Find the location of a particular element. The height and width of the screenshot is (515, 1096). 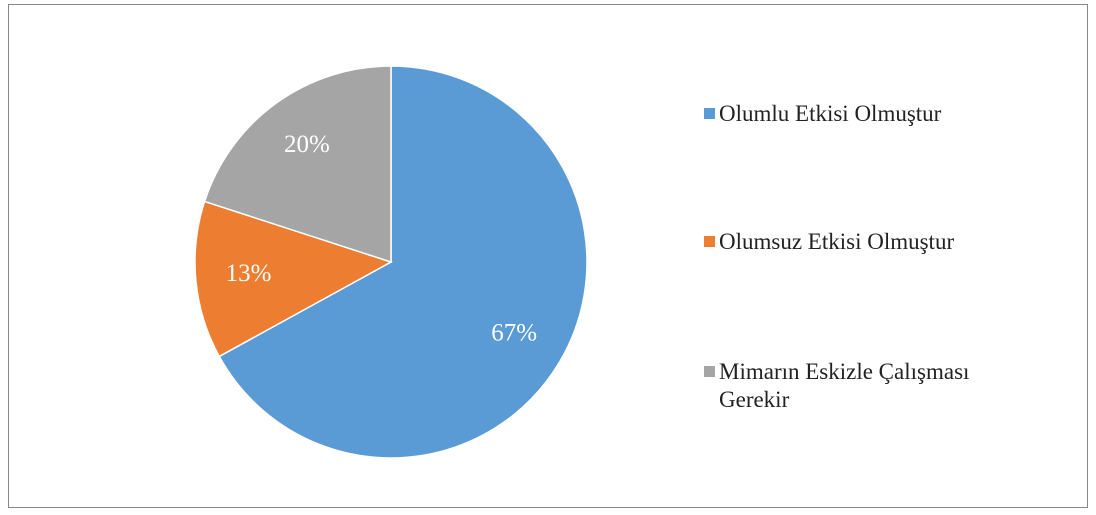

legend-label: Olumlu Etkisi Olmuştur is located at coordinates (830, 113).